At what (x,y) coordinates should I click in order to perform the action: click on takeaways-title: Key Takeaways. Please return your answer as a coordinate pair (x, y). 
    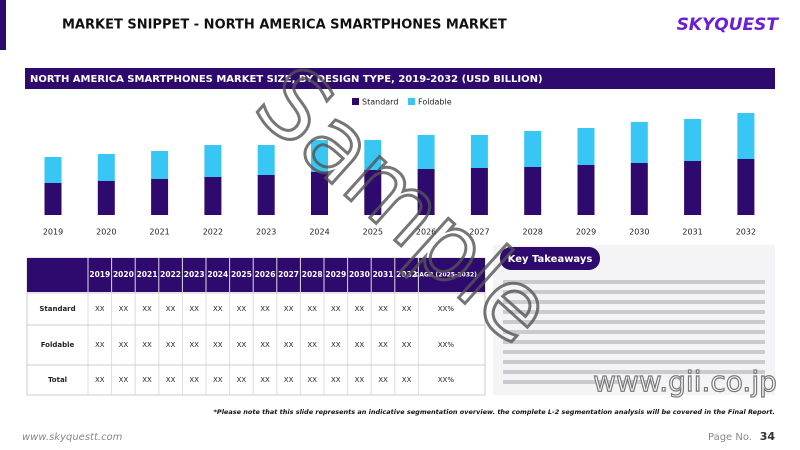
    Looking at the image, I should click on (550, 259).